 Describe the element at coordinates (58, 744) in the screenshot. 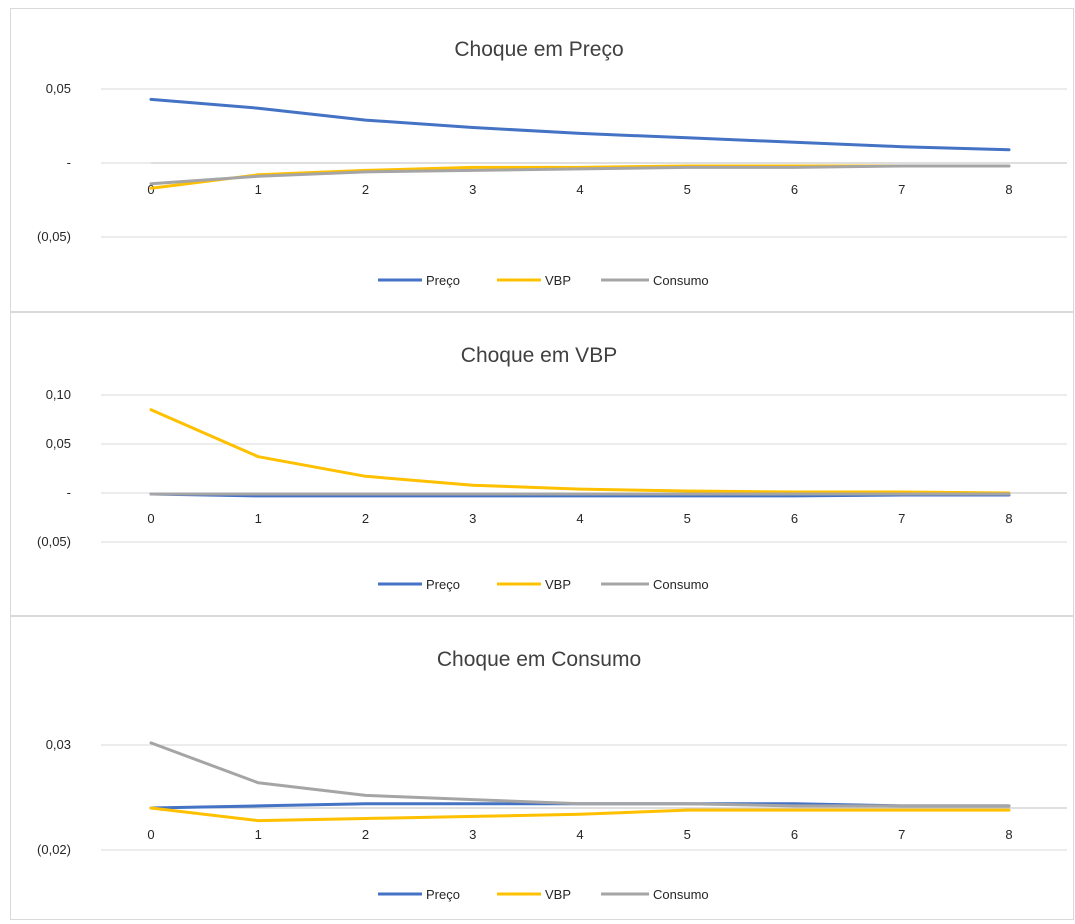

I see `y-tick-label: 0,03` at that location.